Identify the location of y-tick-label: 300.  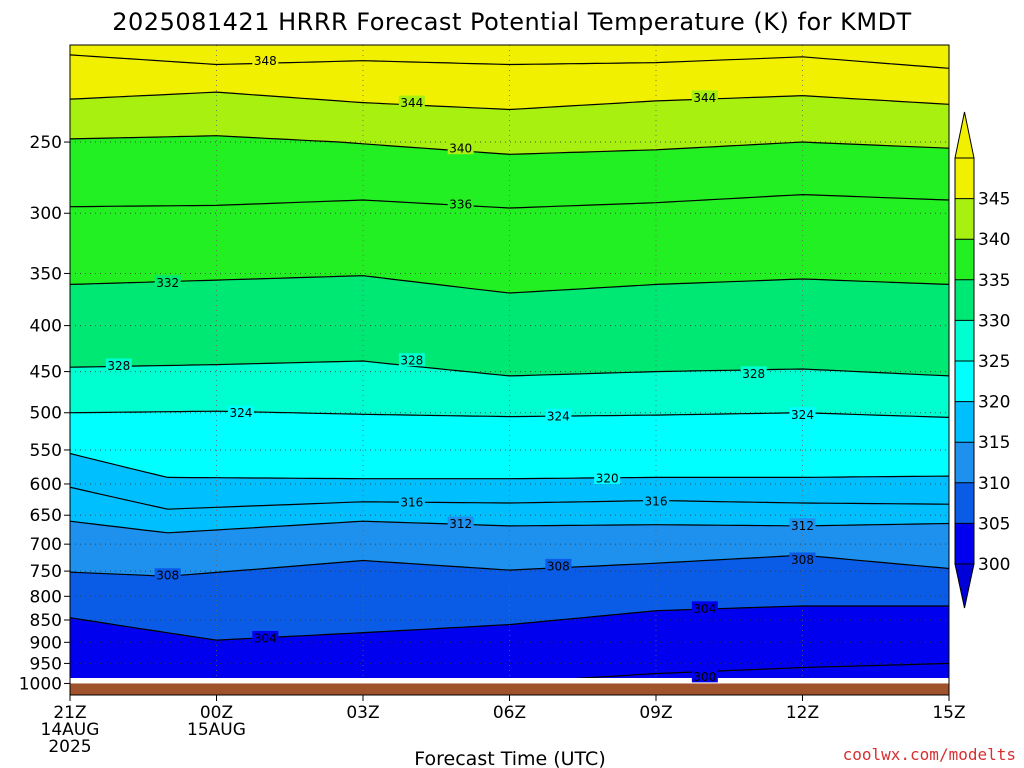
(46, 214).